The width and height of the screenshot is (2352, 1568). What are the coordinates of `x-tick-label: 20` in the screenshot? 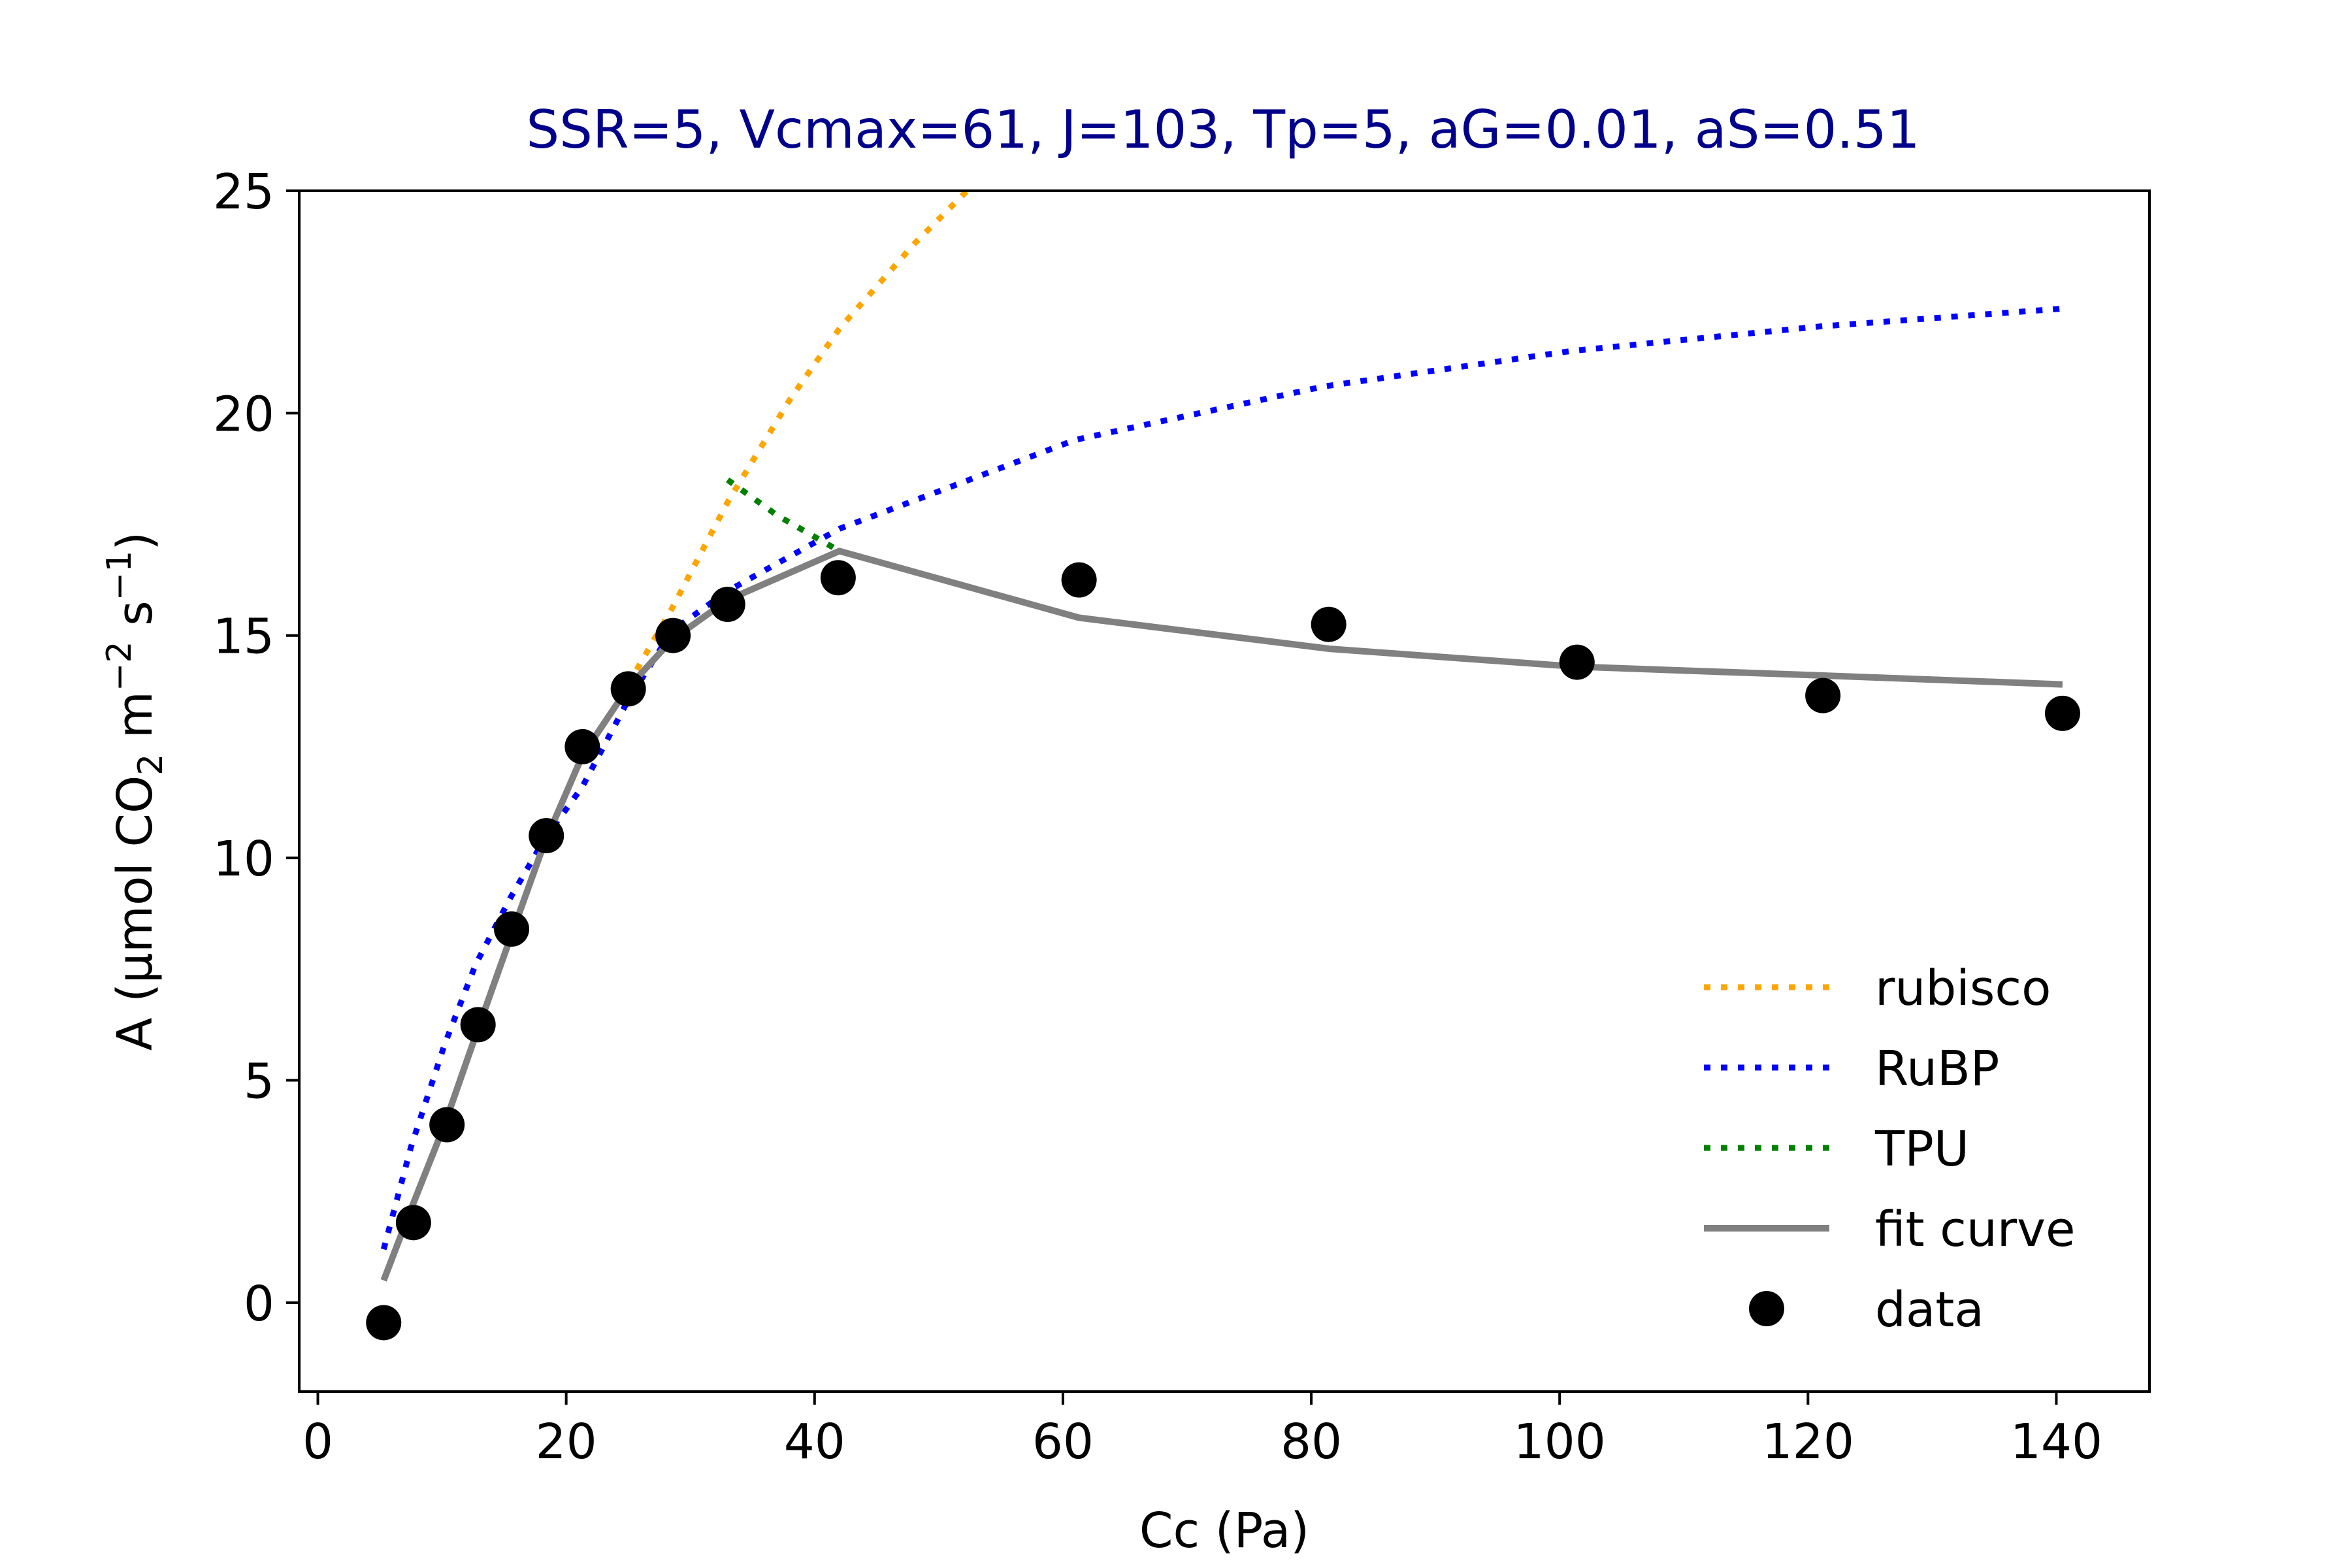 It's located at (566, 1442).